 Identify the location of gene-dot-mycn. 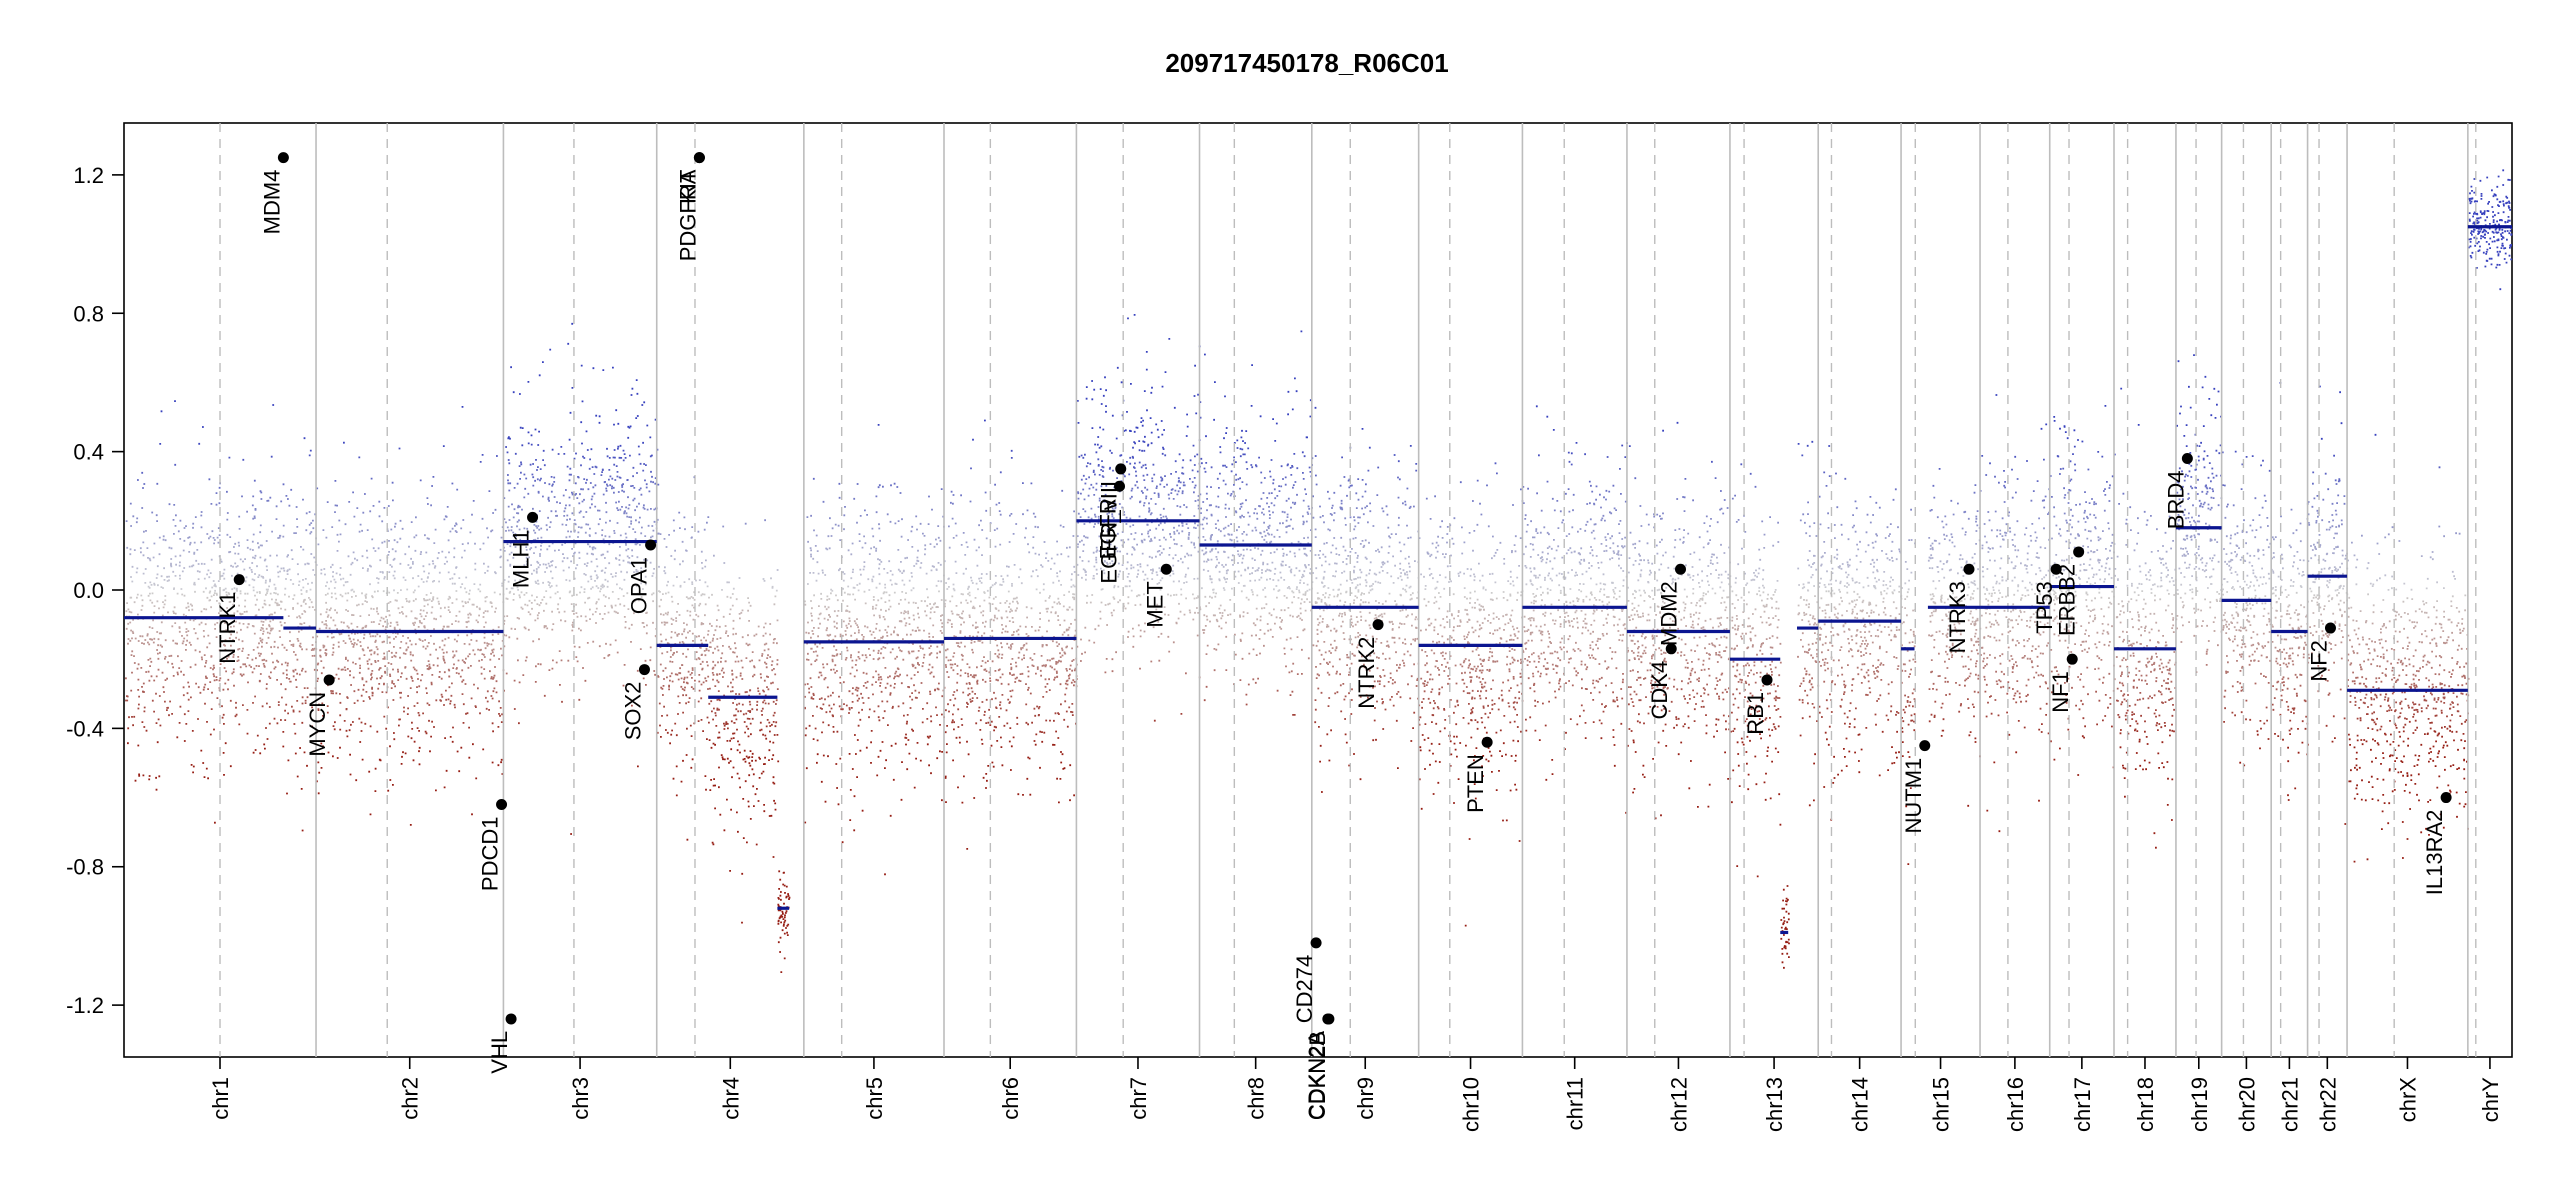
(329, 680).